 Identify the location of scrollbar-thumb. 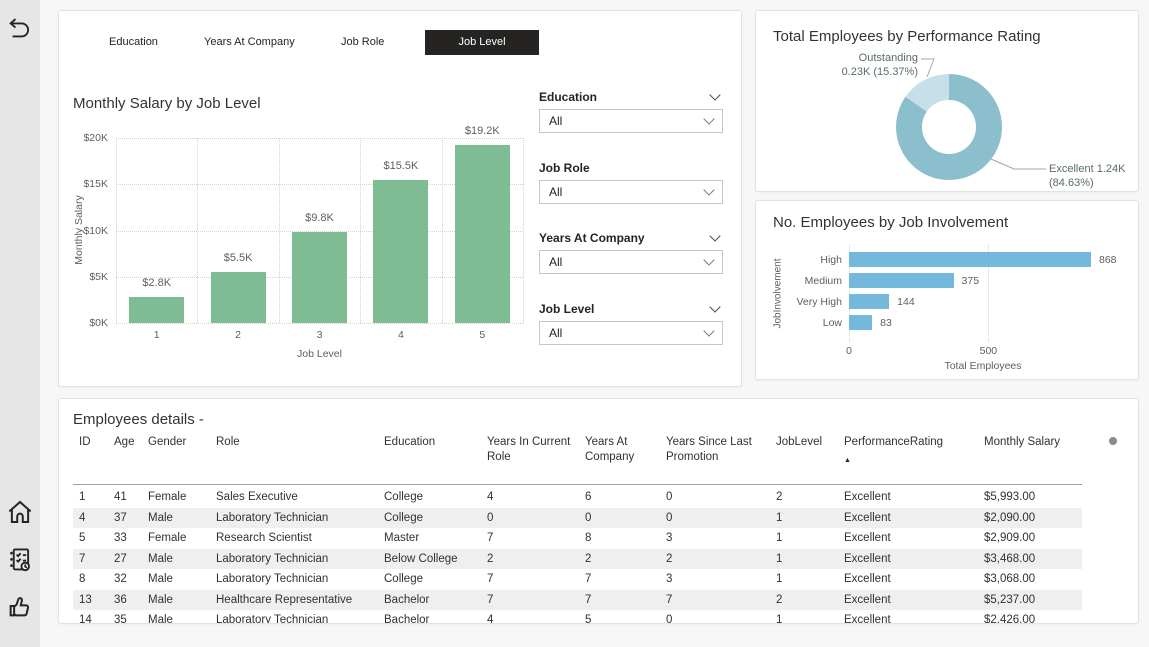
(1113, 441).